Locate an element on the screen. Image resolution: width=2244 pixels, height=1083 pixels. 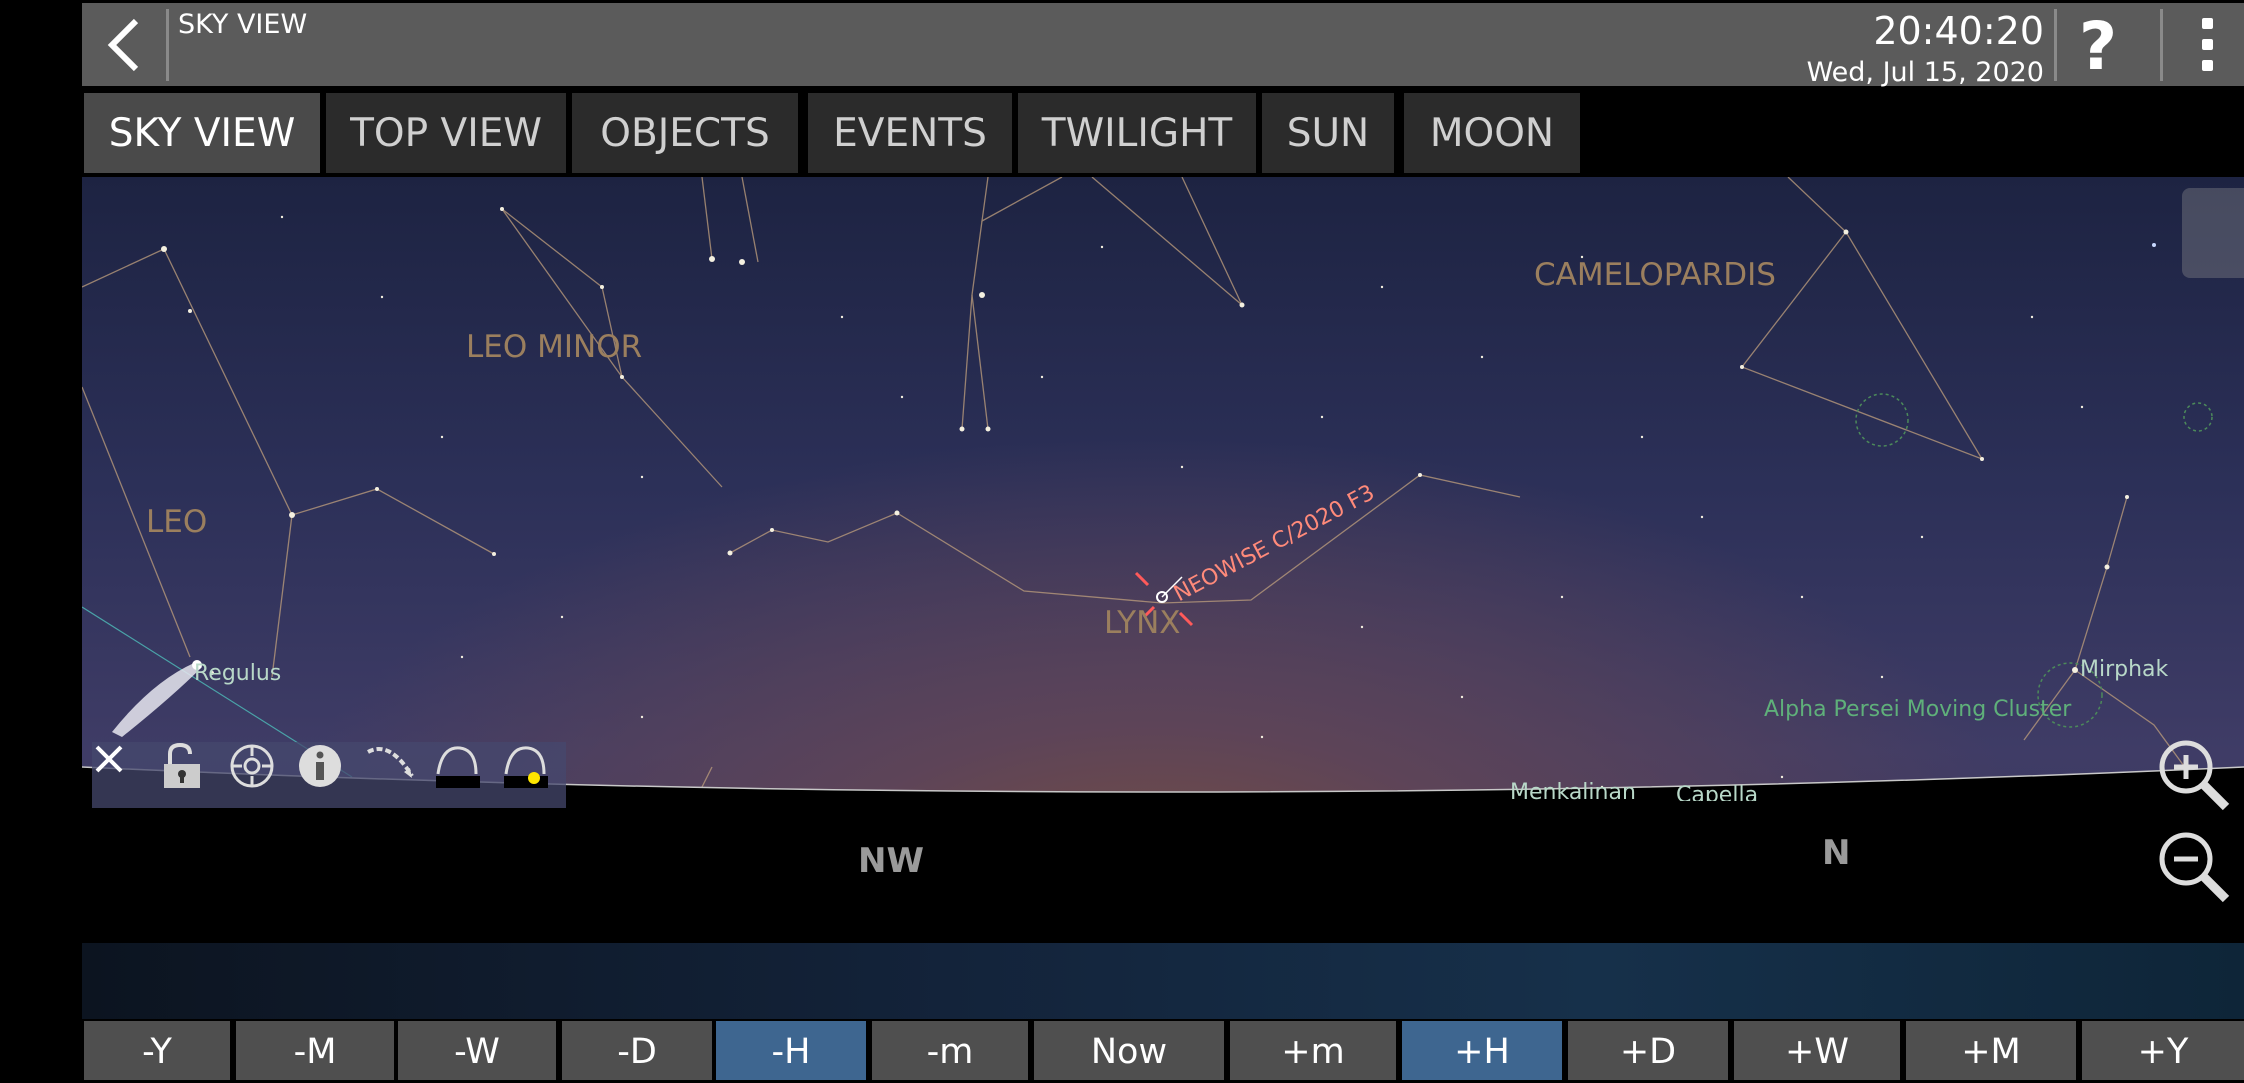
time-plus-minute-button: +m is located at coordinates (1313, 1050).